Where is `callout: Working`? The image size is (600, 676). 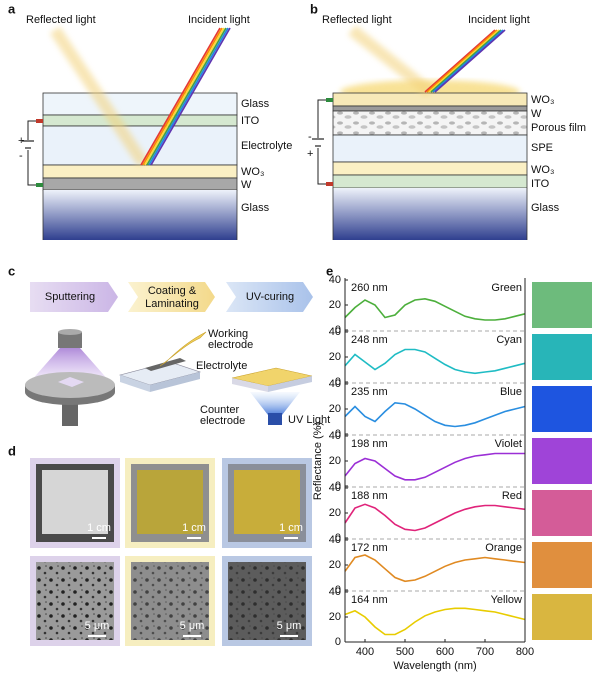
callout: Working is located at coordinates (228, 334).